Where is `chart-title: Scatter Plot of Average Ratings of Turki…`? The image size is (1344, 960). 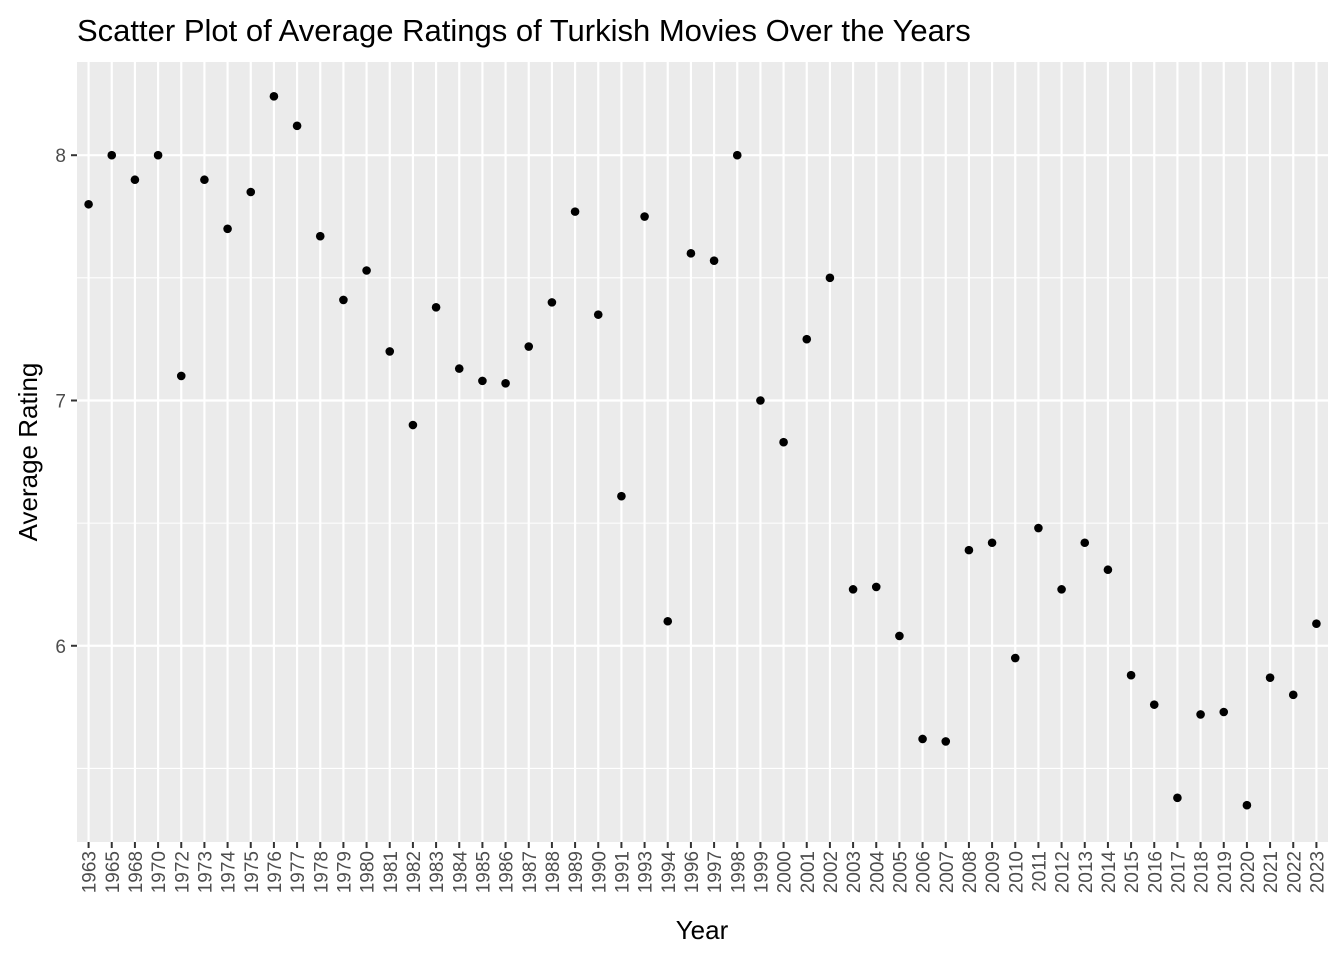
chart-title: Scatter Plot of Average Ratings of Turki… is located at coordinates (524, 30).